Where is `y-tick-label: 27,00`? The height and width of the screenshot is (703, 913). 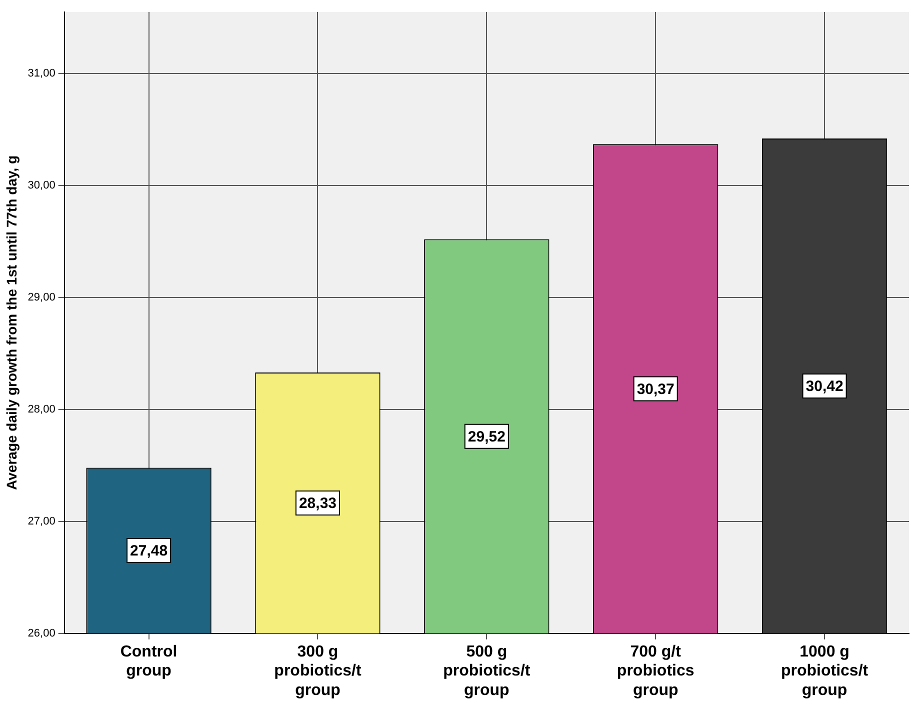 y-tick-label: 27,00 is located at coordinates (42, 521).